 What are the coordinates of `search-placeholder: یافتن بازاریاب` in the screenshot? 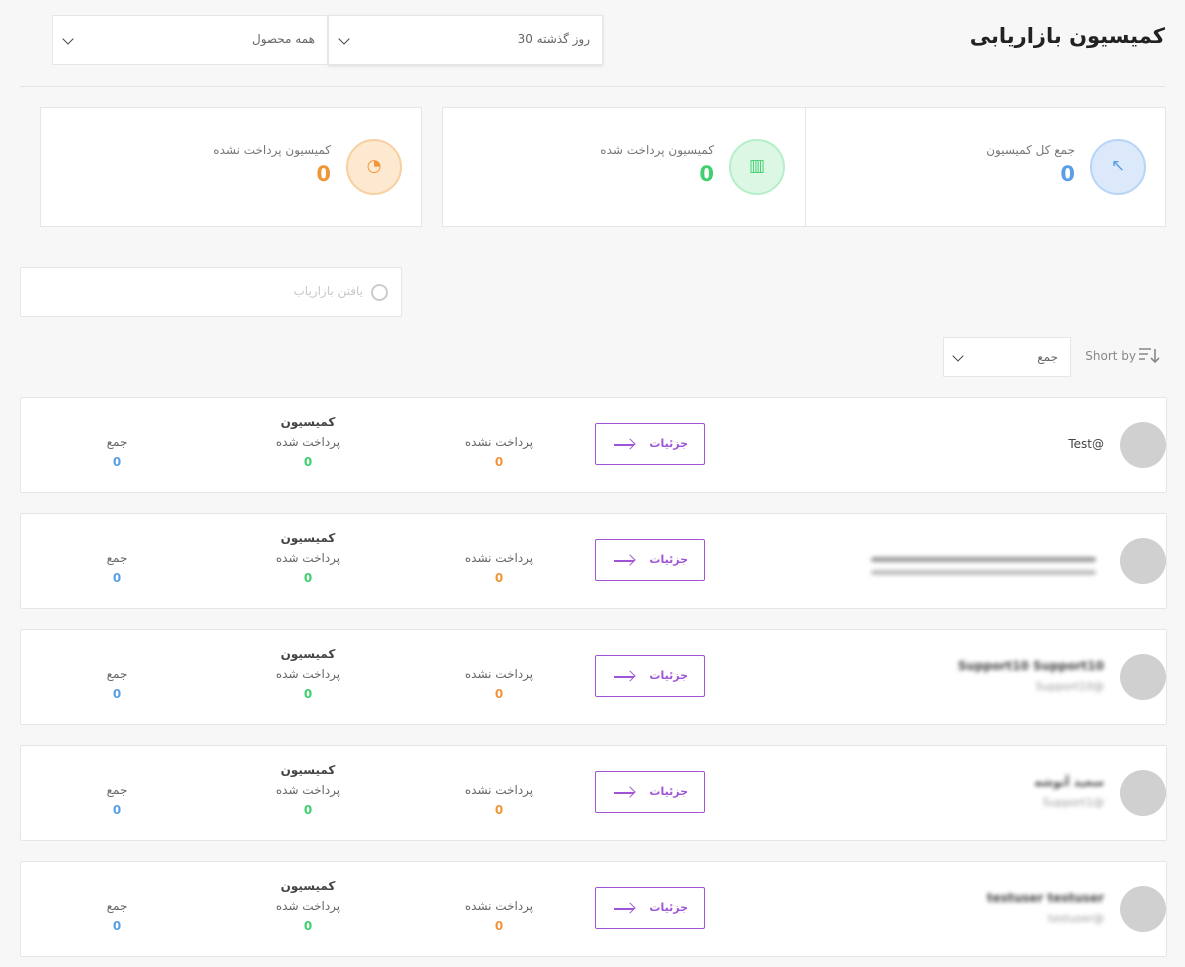 It's located at (328, 291).